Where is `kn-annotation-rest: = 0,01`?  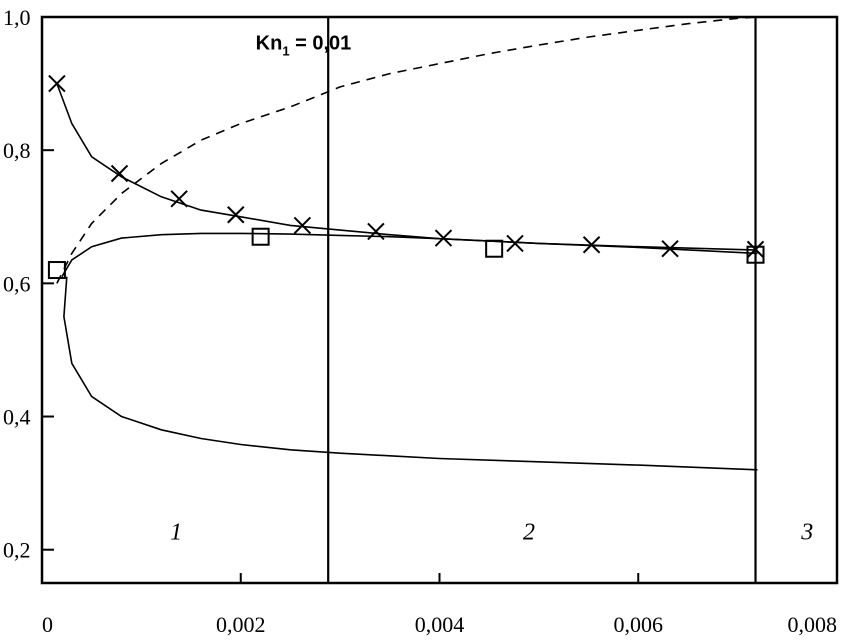
kn-annotation-rest: = 0,01 is located at coordinates (321, 43).